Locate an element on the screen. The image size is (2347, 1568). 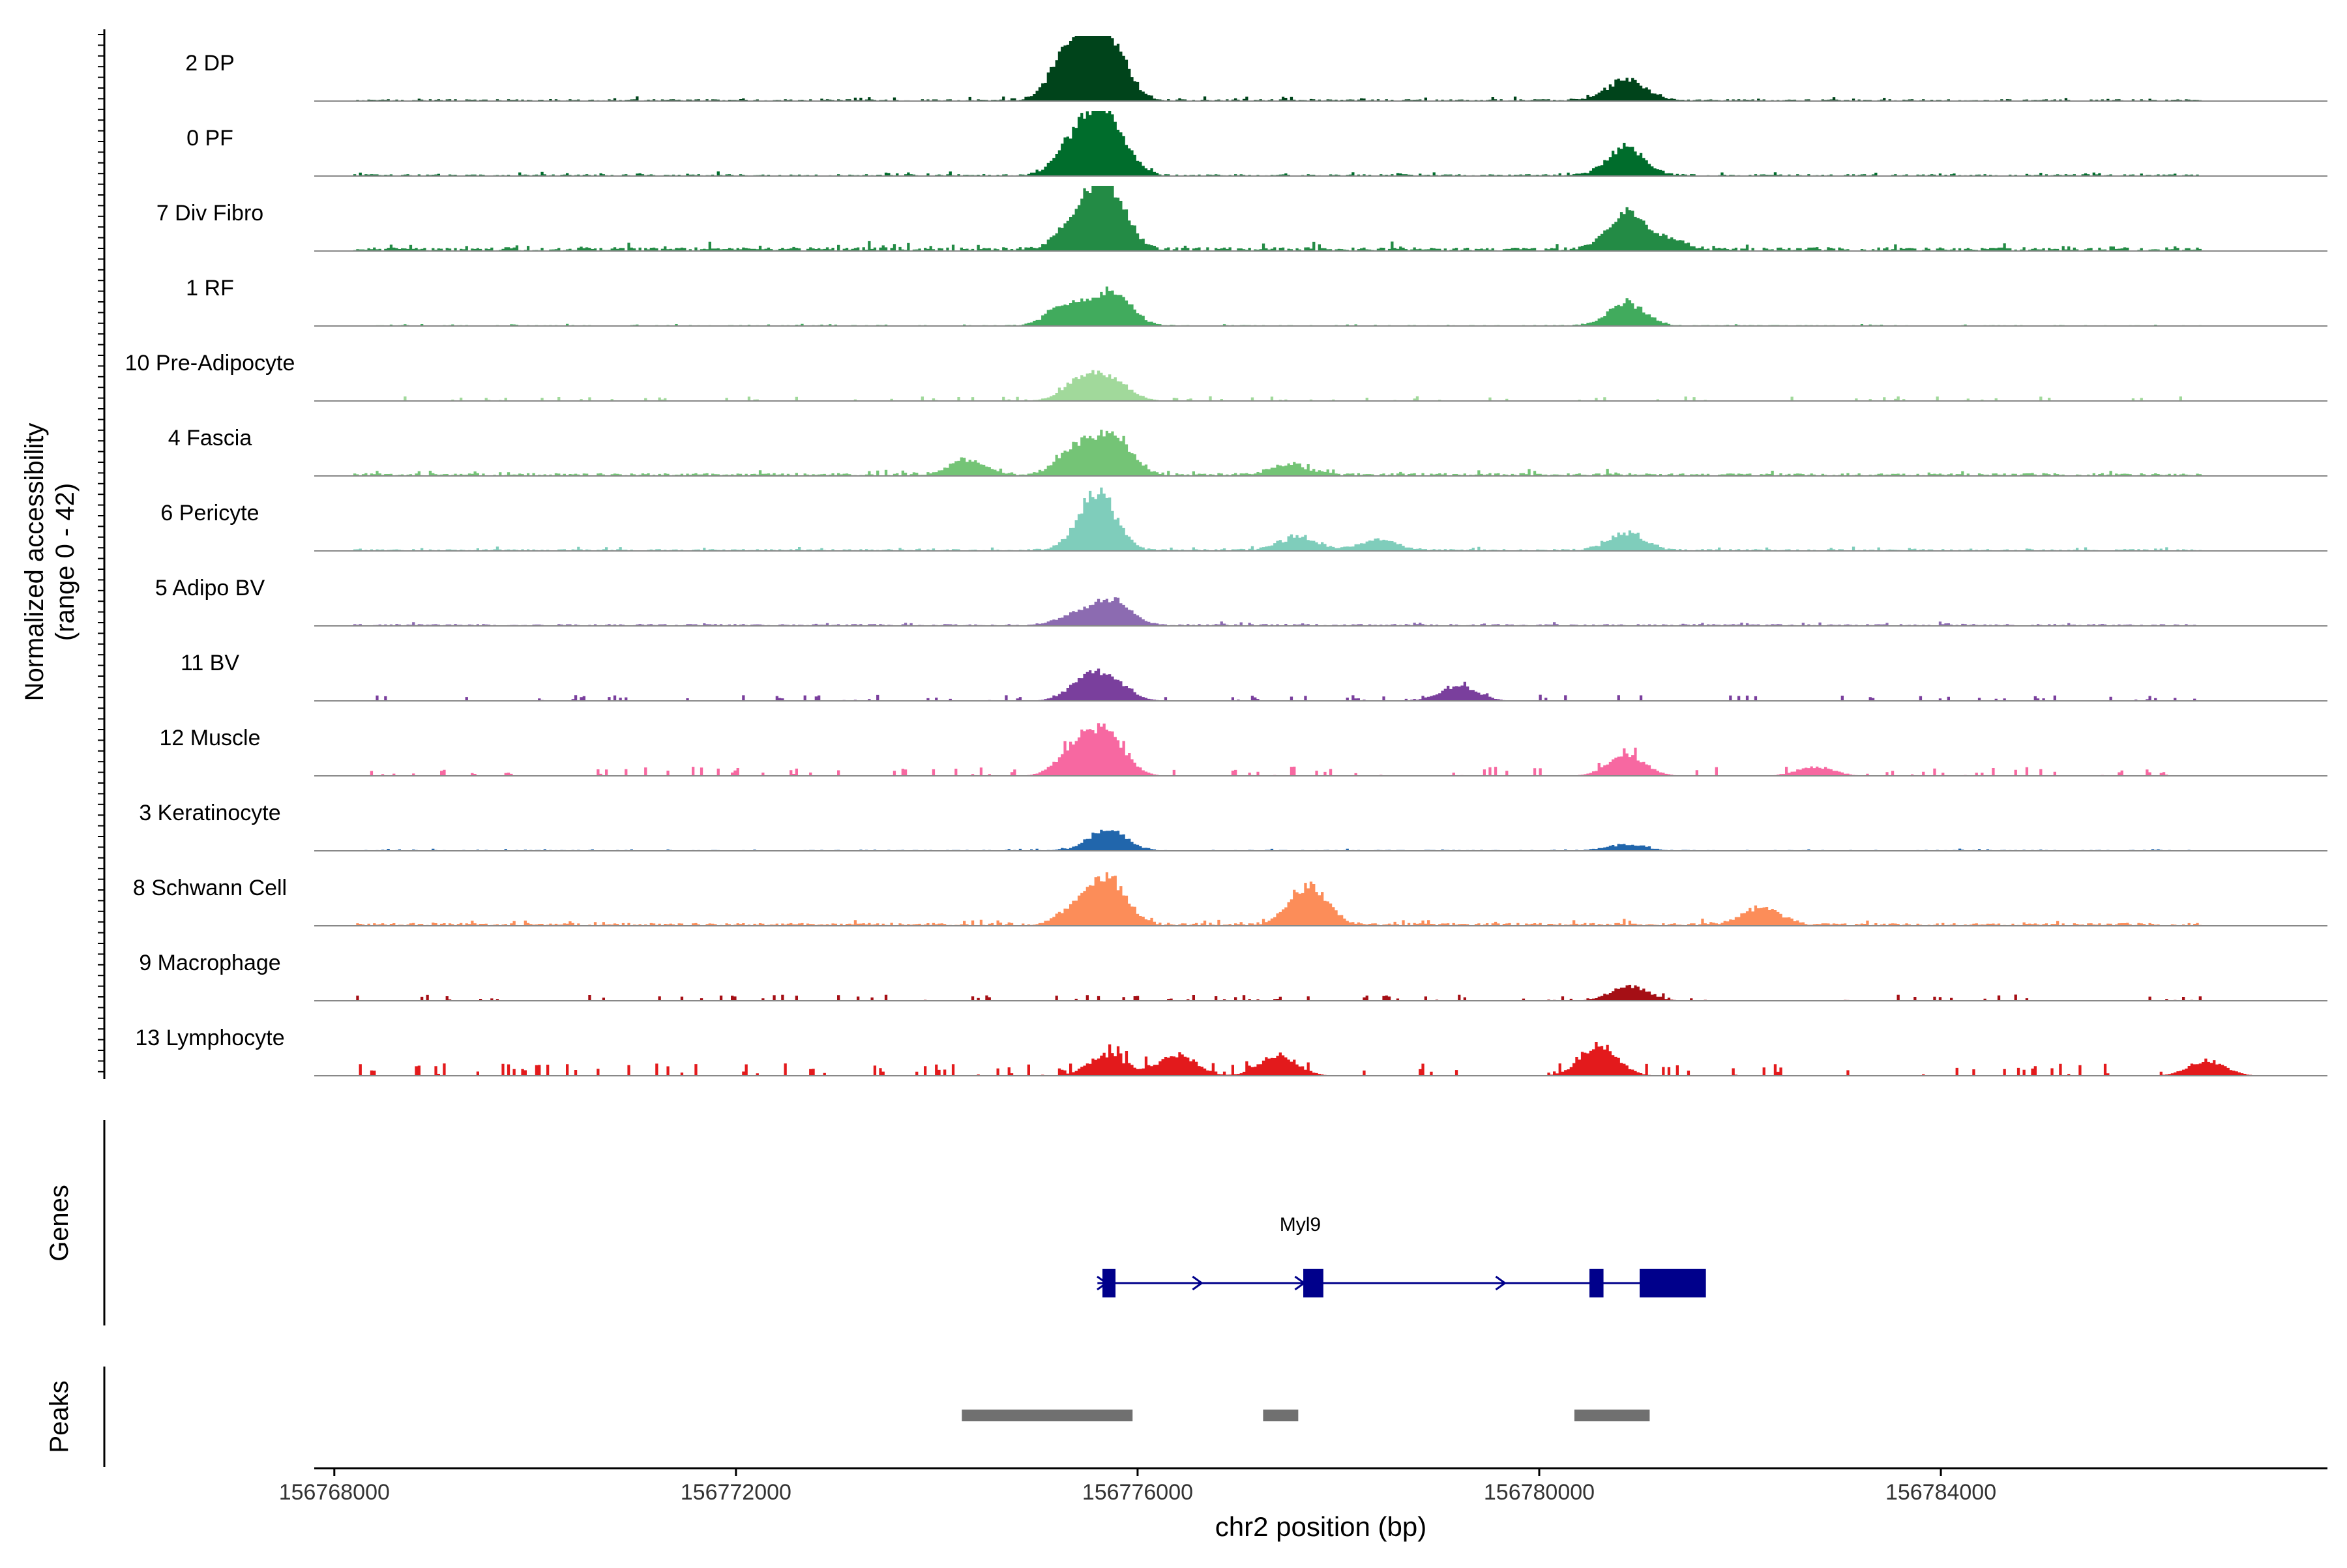
track-6-pericyte: 6 Pericyte is located at coordinates (1243, 519).